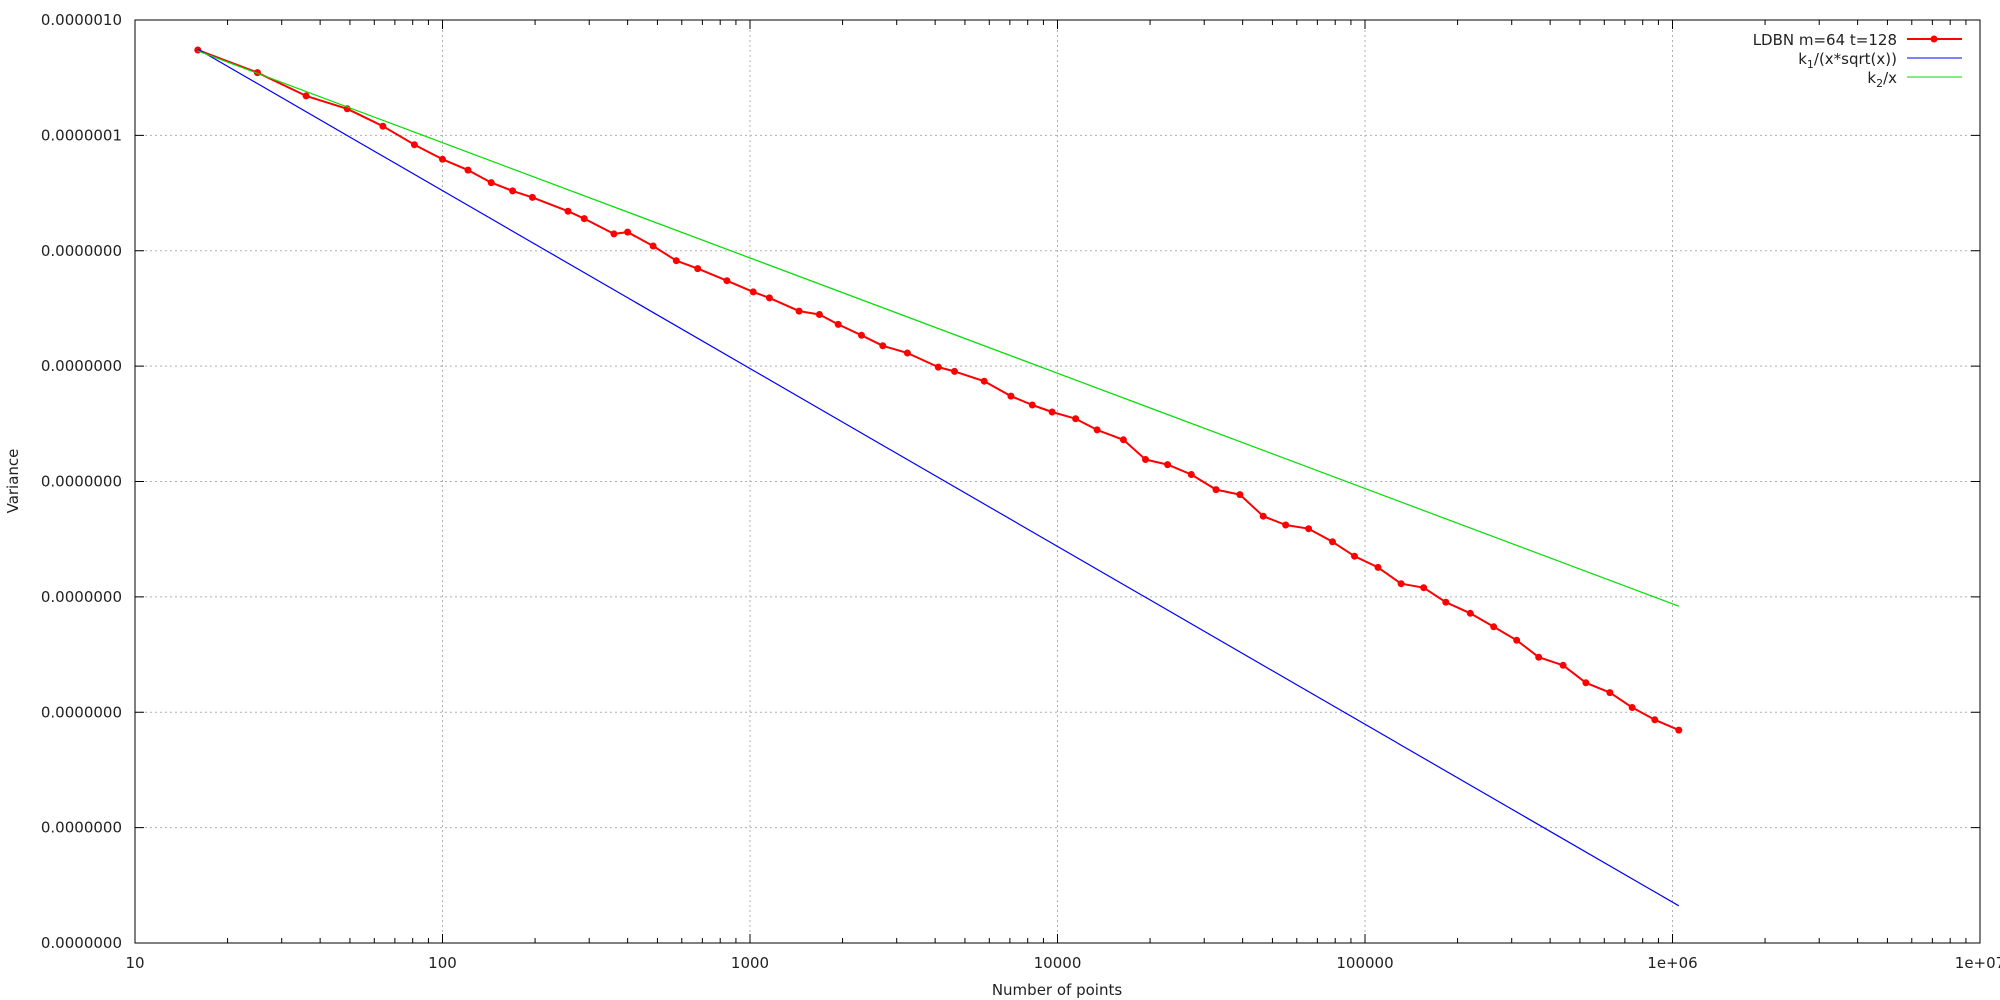  I want to click on legend-marker-ldbn, so click(1934, 39).